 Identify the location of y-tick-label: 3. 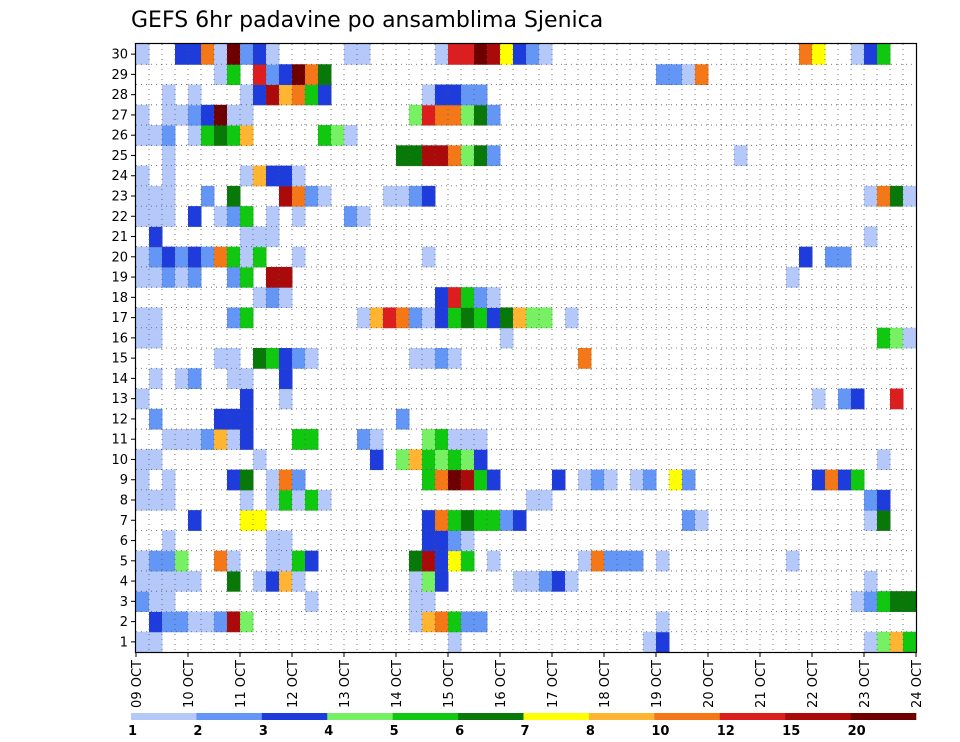
(124, 602).